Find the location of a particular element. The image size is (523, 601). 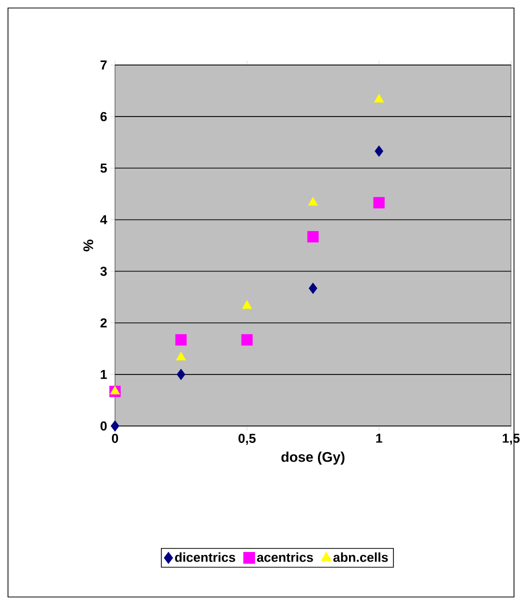

y-tick-label: 3 is located at coordinates (103, 271).